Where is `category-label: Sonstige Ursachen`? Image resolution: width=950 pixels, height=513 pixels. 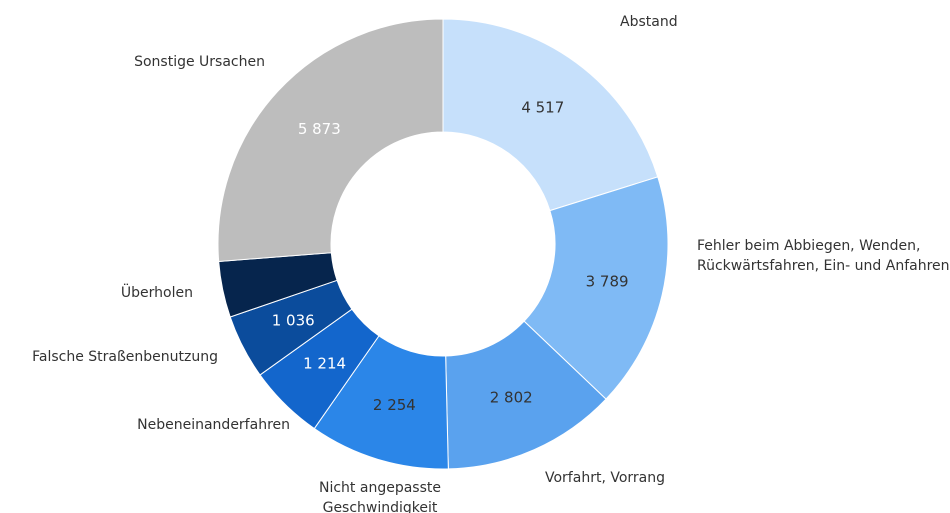 category-label: Sonstige Ursachen is located at coordinates (199, 62).